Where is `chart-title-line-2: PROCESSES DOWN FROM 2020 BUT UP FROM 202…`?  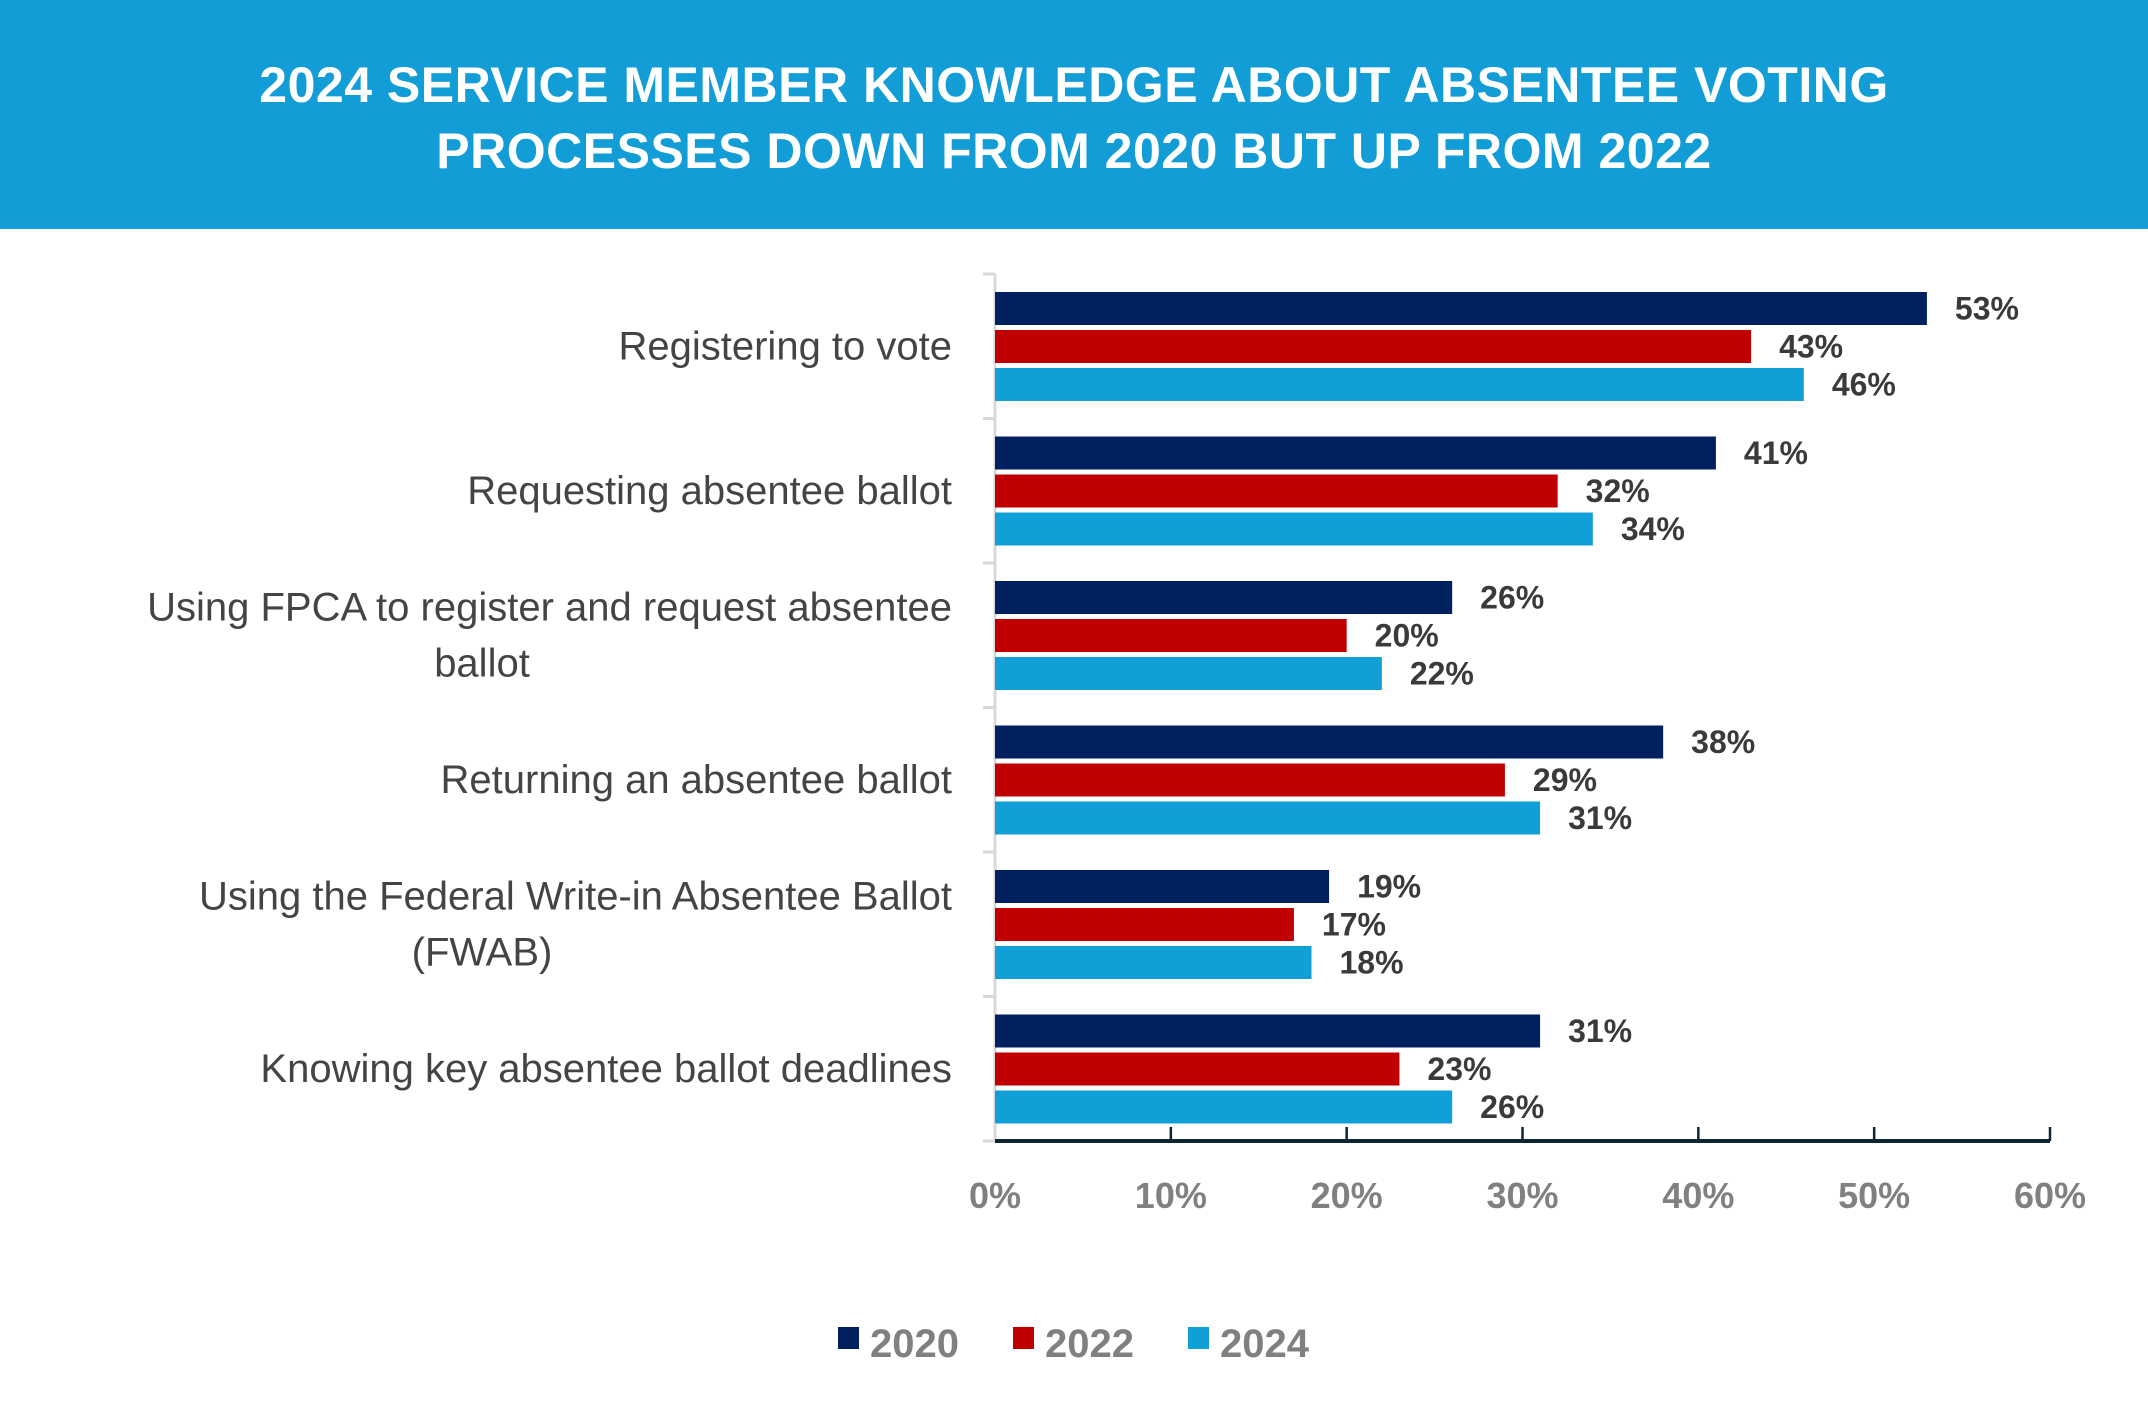 chart-title-line-2: PROCESSES DOWN FROM 2020 BUT UP FROM 202… is located at coordinates (1074, 151).